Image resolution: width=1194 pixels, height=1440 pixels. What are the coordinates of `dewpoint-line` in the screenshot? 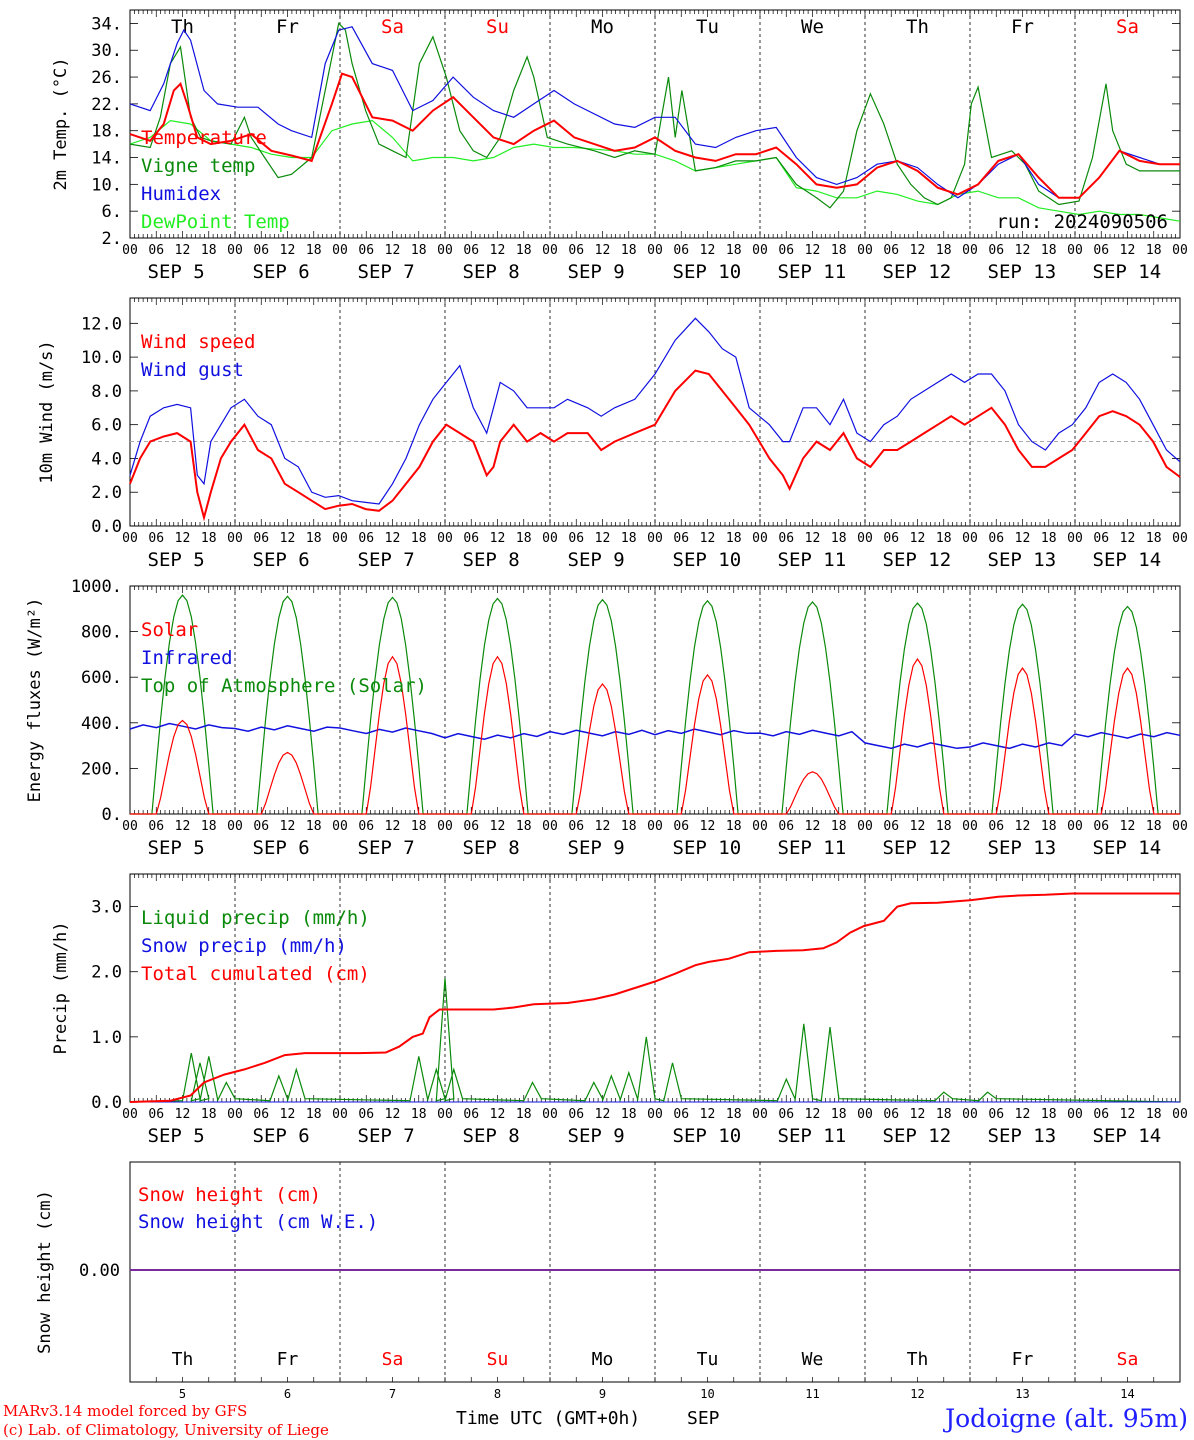 It's located at (655, 170).